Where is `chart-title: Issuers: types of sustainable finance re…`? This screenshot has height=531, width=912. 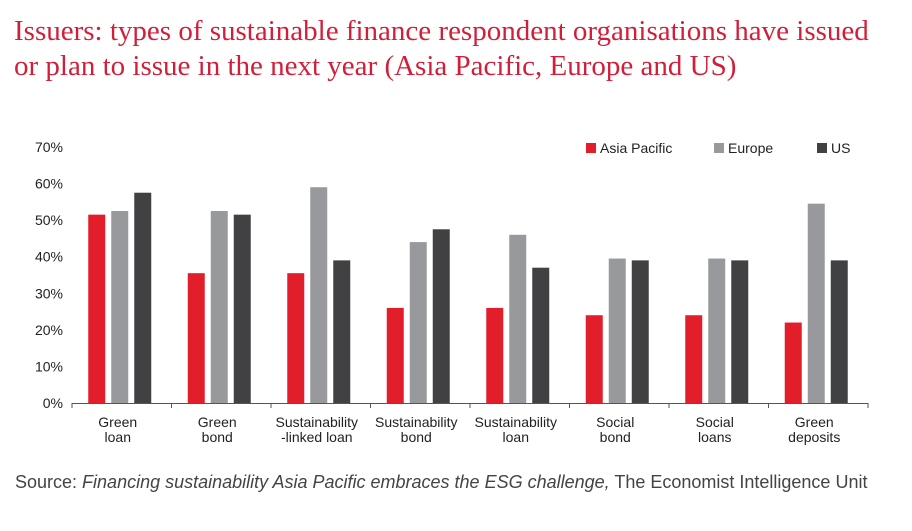
chart-title: Issuers: types of sustainable finance re… is located at coordinates (441, 48).